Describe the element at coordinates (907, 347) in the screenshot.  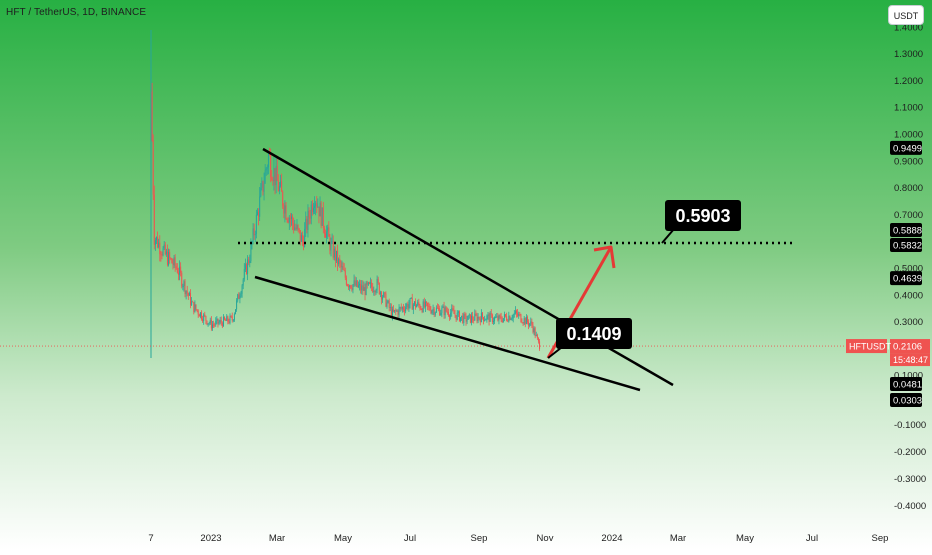
I see `last-price-label: 0.2106` at that location.